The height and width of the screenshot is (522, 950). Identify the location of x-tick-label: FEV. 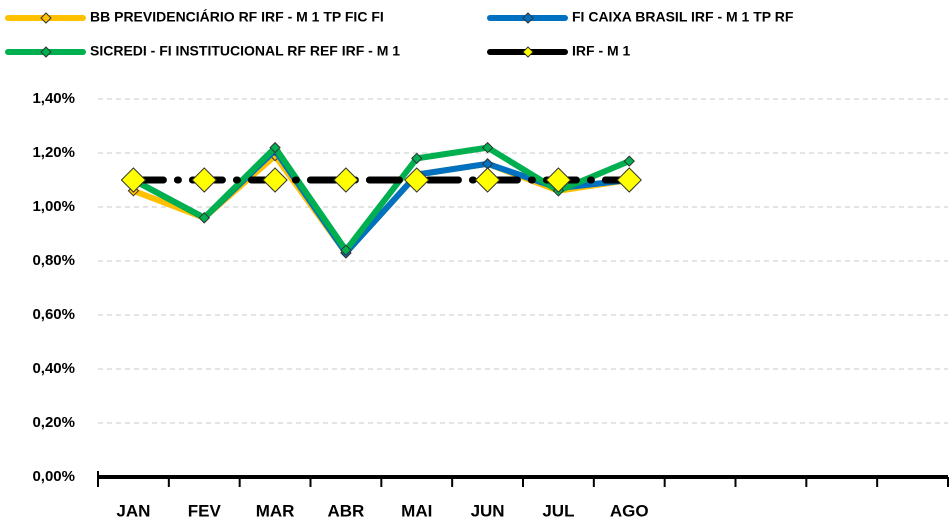
(205, 510).